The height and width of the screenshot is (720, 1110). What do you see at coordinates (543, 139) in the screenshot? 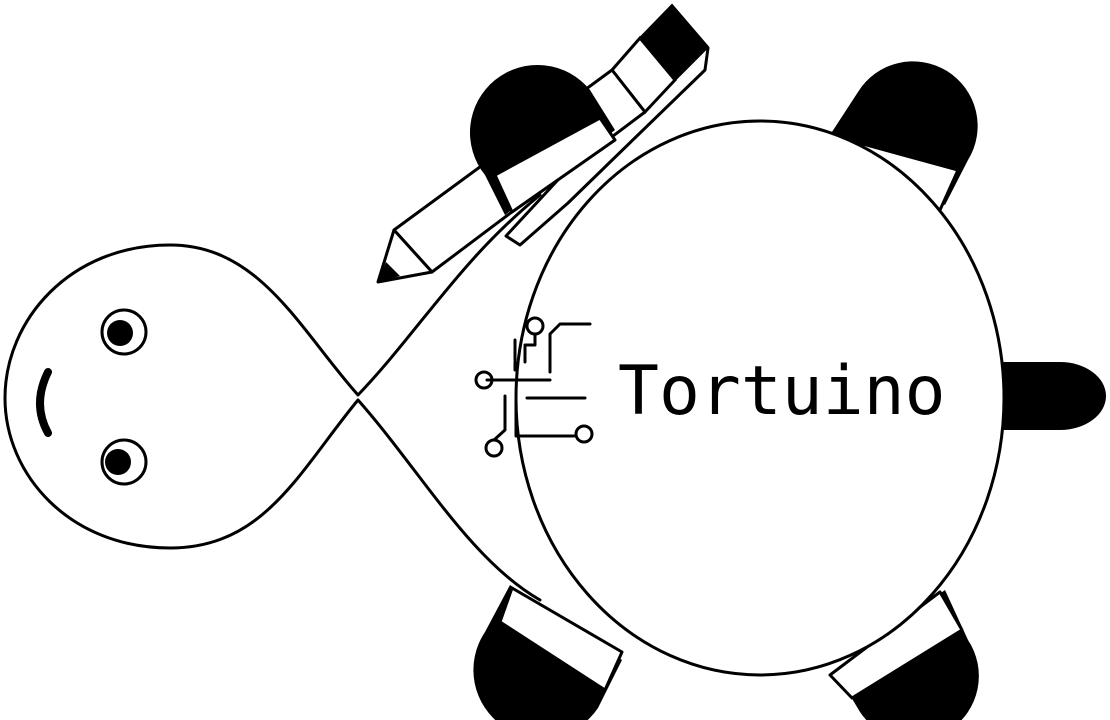
I see `leg-front-left` at bounding box center [543, 139].